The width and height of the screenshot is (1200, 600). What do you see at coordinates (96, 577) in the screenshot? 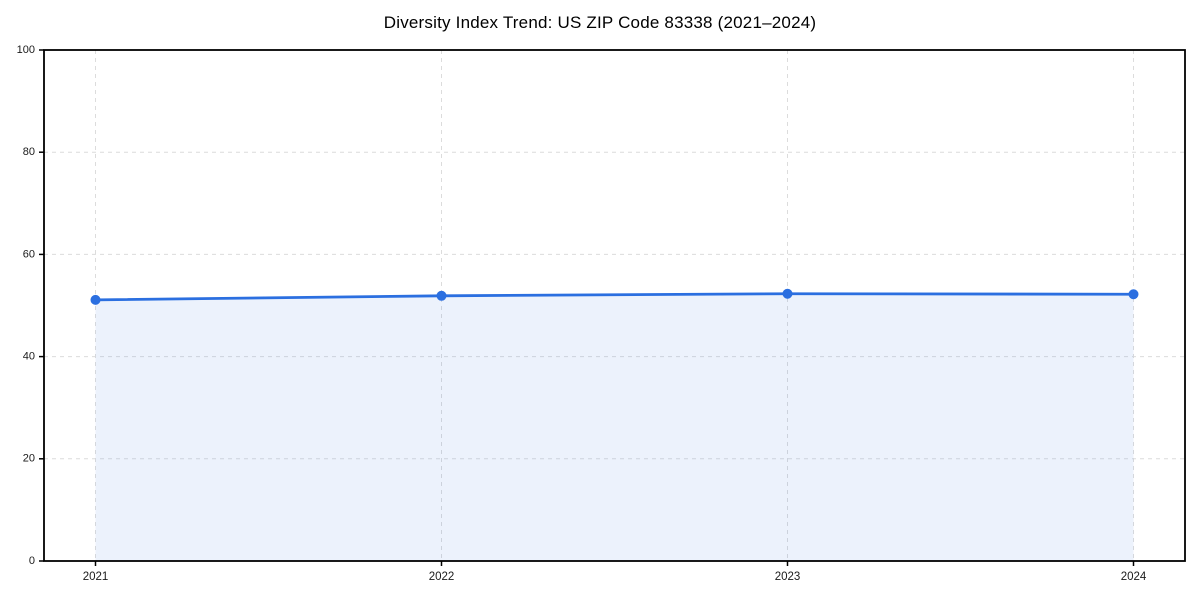
I see `x-tick-label: 2021` at bounding box center [96, 577].